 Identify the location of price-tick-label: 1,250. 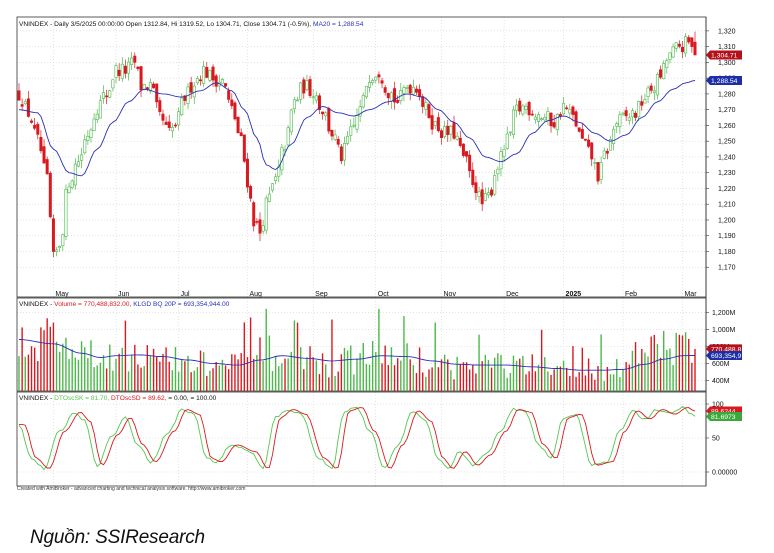
(727, 142).